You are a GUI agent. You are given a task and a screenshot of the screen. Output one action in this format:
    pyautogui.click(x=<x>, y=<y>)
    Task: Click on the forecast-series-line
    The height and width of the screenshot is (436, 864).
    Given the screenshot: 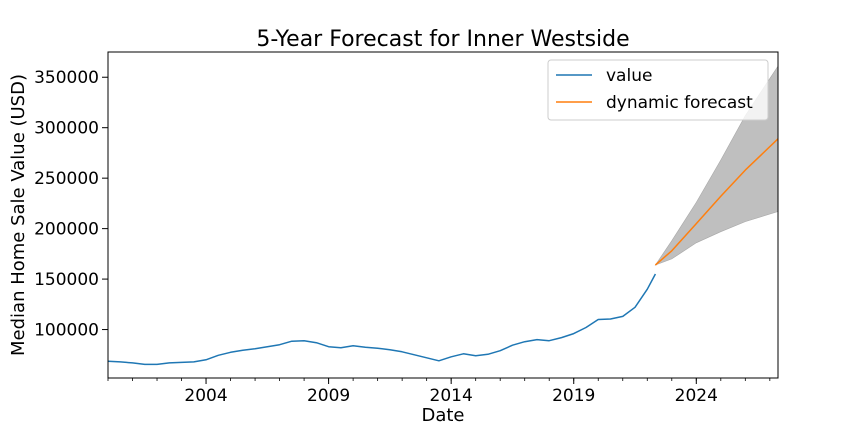 What is the action you would take?
    pyautogui.click(x=716, y=202)
    